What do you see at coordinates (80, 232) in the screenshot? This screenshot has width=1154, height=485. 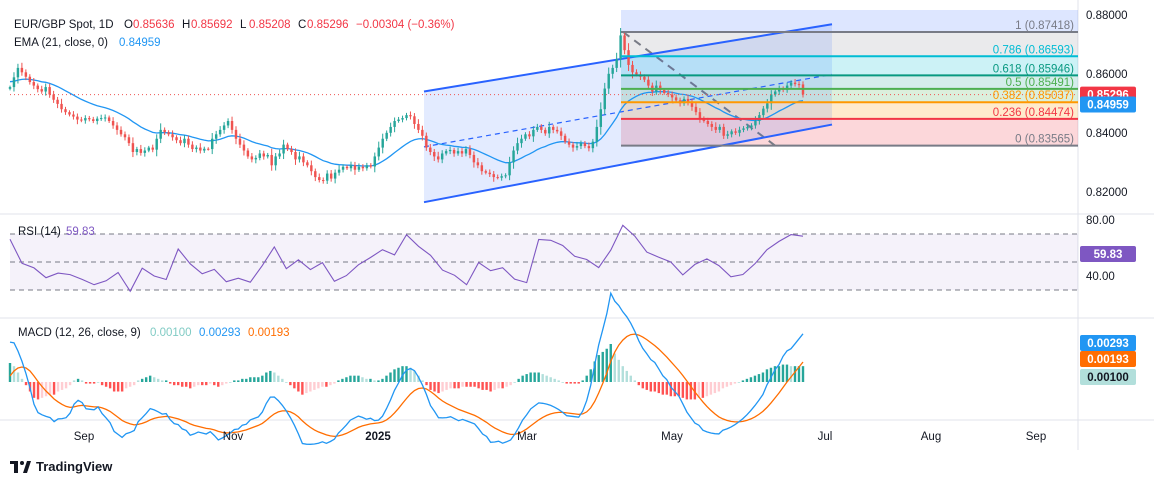 I see `rsi-value: 59.83` at bounding box center [80, 232].